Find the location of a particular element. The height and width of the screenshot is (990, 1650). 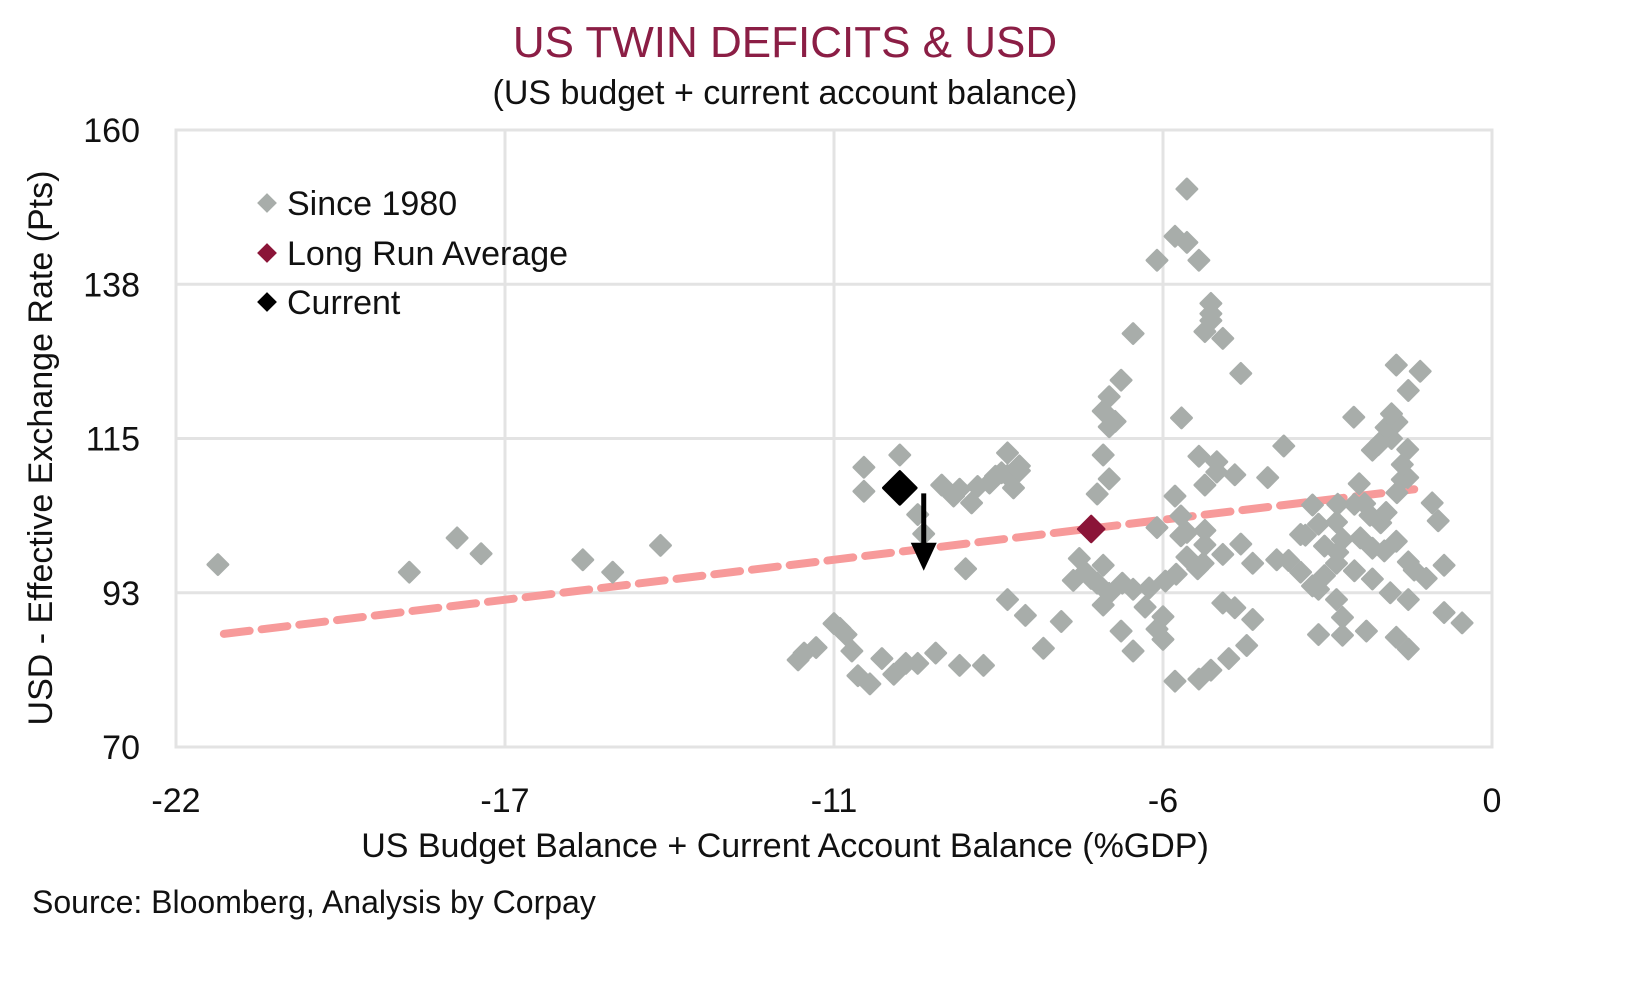

chart-title: US TWIN DEFICITS & USD is located at coordinates (785, 42).